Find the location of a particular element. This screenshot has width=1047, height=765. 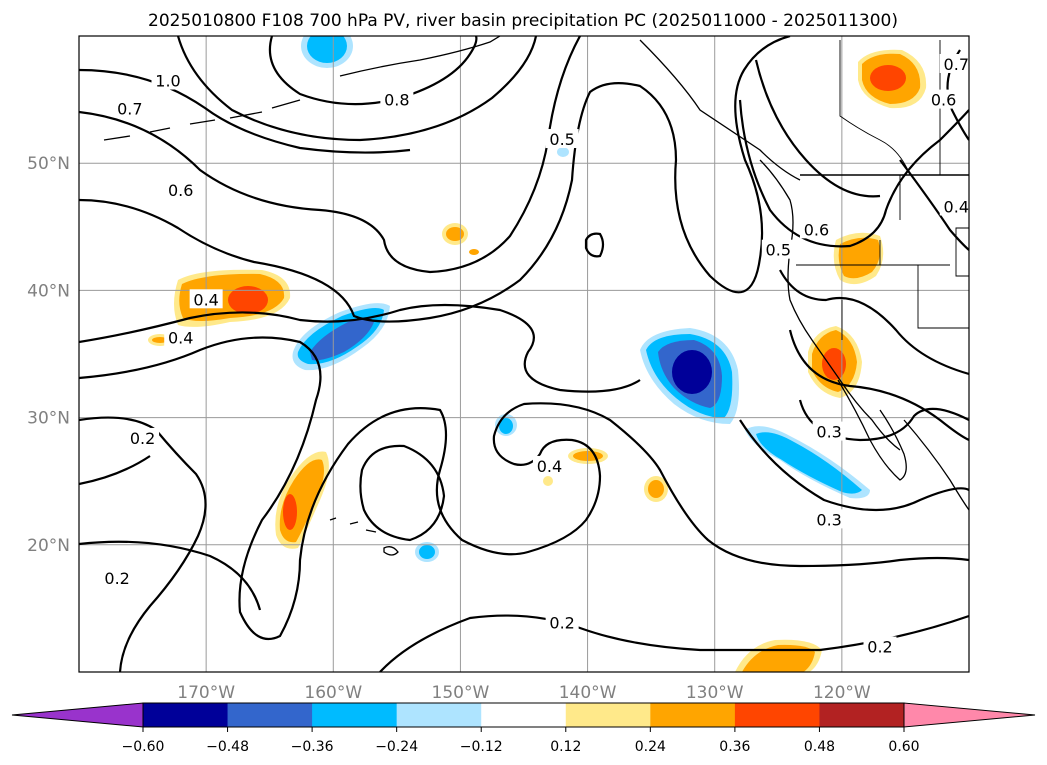

colorbar-tick-label: −0.48 is located at coordinates (227, 747).